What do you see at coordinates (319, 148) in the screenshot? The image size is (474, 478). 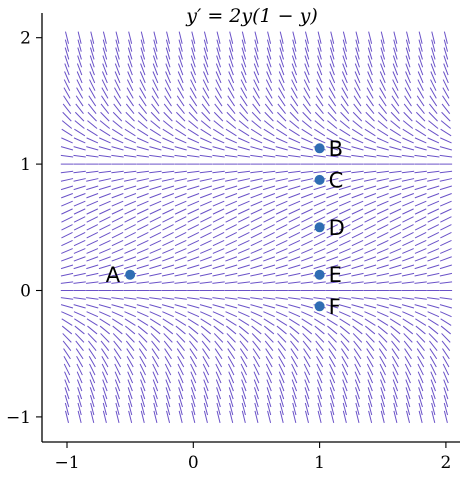 I see `point-b` at bounding box center [319, 148].